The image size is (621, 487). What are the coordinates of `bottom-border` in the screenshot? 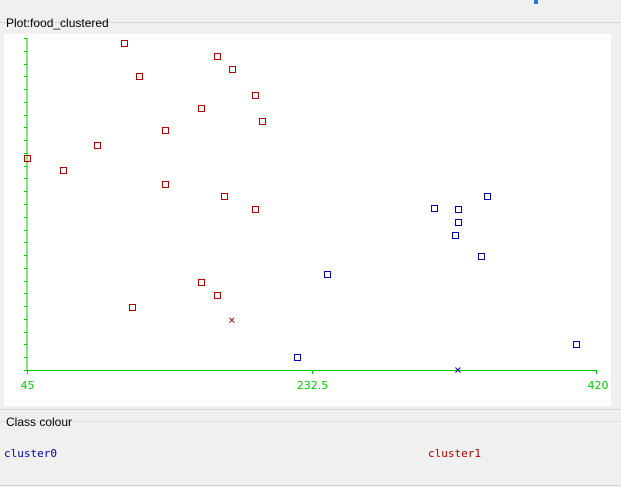 It's located at (310, 485).